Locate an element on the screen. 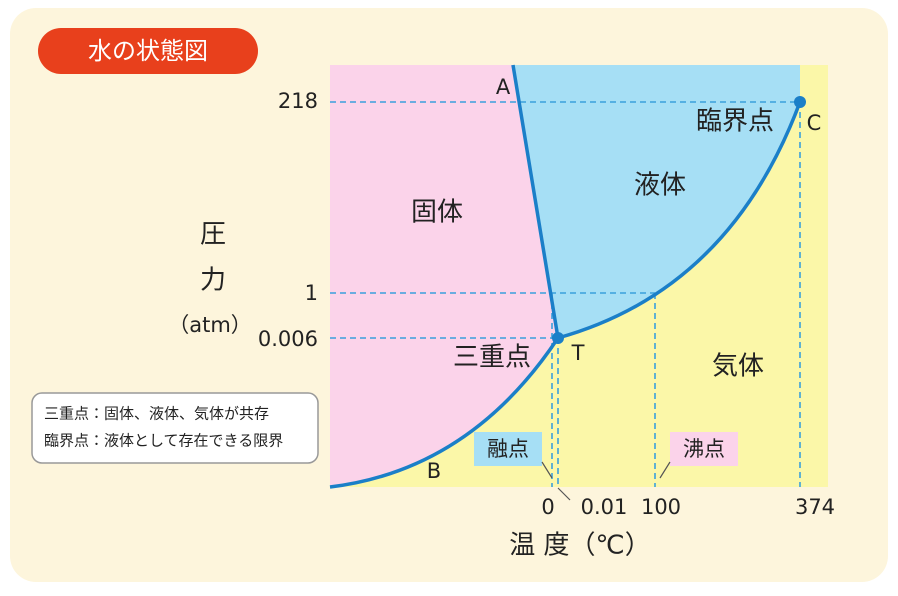 The width and height of the screenshot is (898, 596). y-tick-label: 0.006 is located at coordinates (288, 339).